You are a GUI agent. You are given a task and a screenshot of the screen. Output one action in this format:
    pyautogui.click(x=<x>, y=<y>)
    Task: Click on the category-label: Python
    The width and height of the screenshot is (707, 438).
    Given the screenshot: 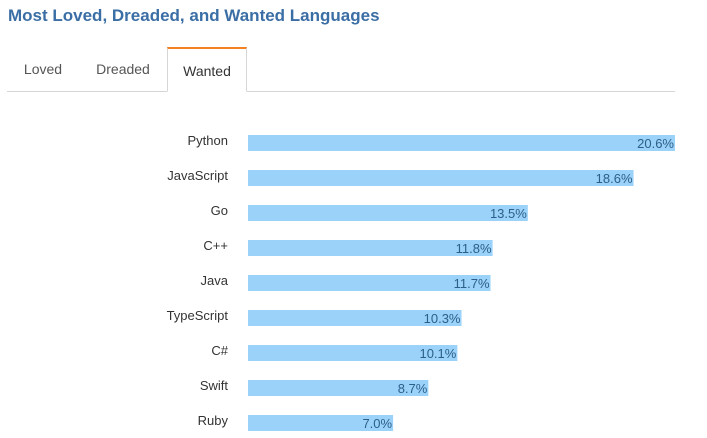 What is the action you would take?
    pyautogui.click(x=208, y=140)
    